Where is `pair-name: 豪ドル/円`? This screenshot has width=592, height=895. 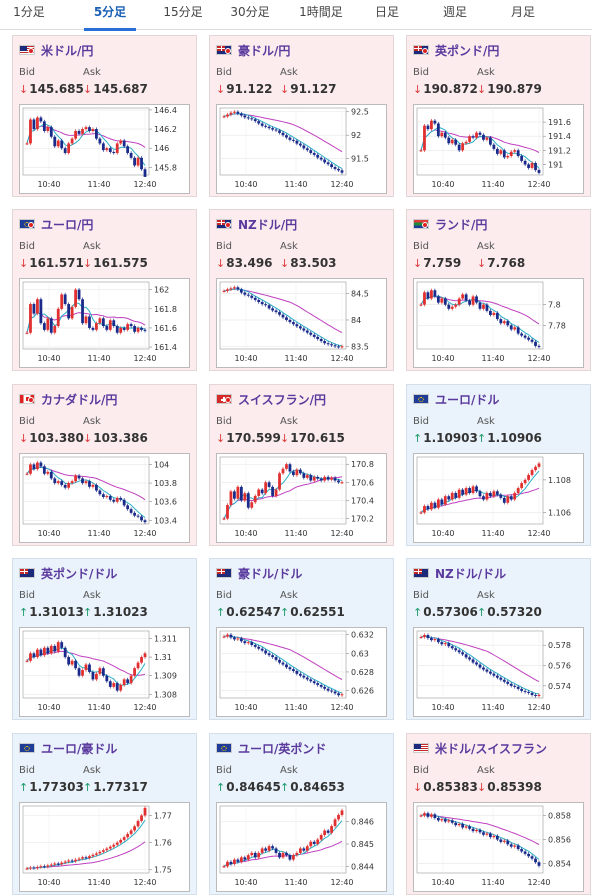
pair-name: 豪ドル/円 is located at coordinates (264, 50).